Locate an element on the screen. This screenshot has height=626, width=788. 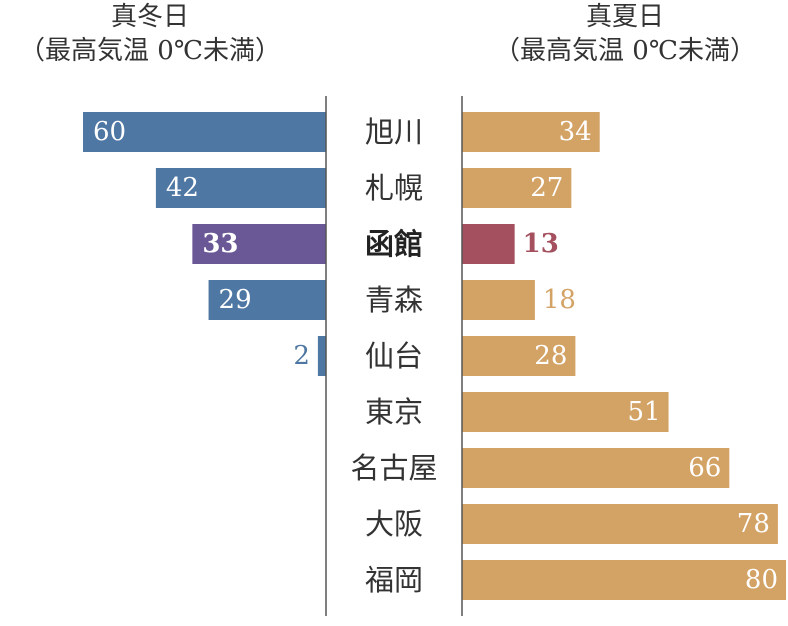
winter-subtitle: （最高気温 0℃未満） is located at coordinates (150, 51).